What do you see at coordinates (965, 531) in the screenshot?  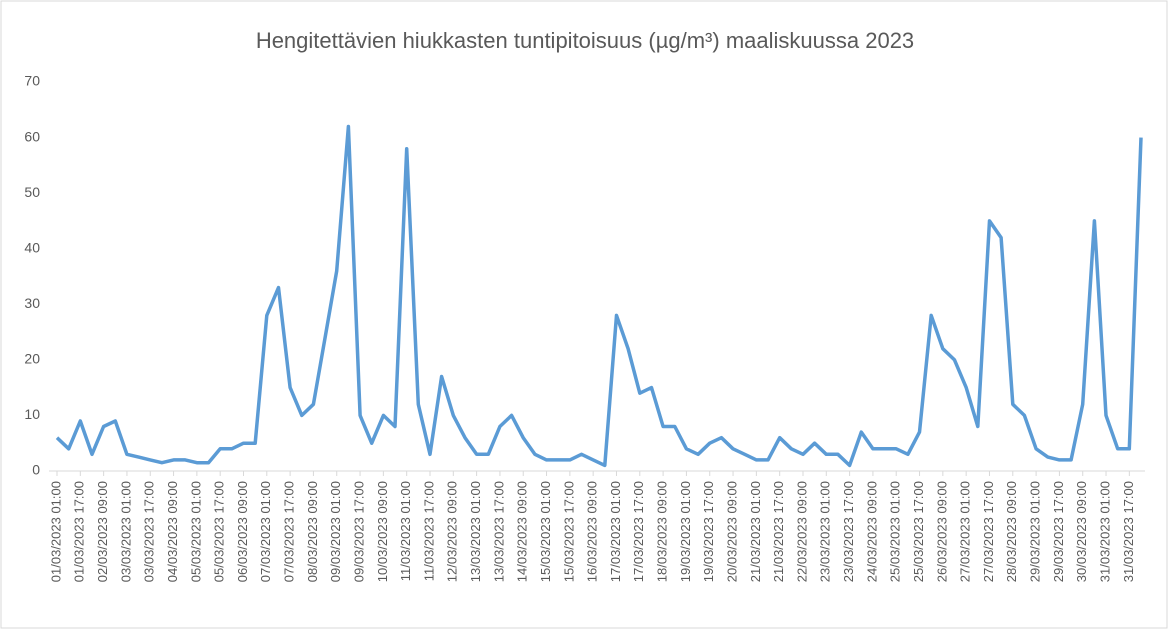 I see `x-tick-label: 27/03/2023 01:00` at bounding box center [965, 531].